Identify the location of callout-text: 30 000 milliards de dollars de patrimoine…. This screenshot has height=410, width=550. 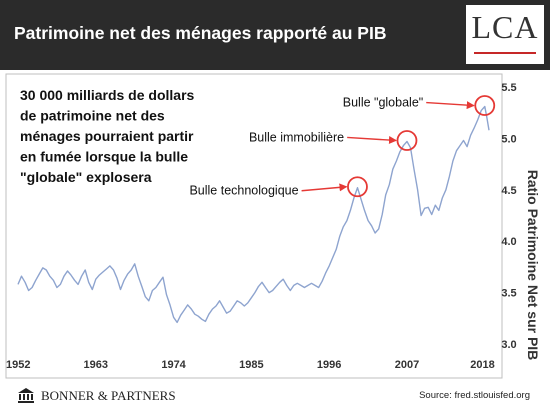
(107, 136).